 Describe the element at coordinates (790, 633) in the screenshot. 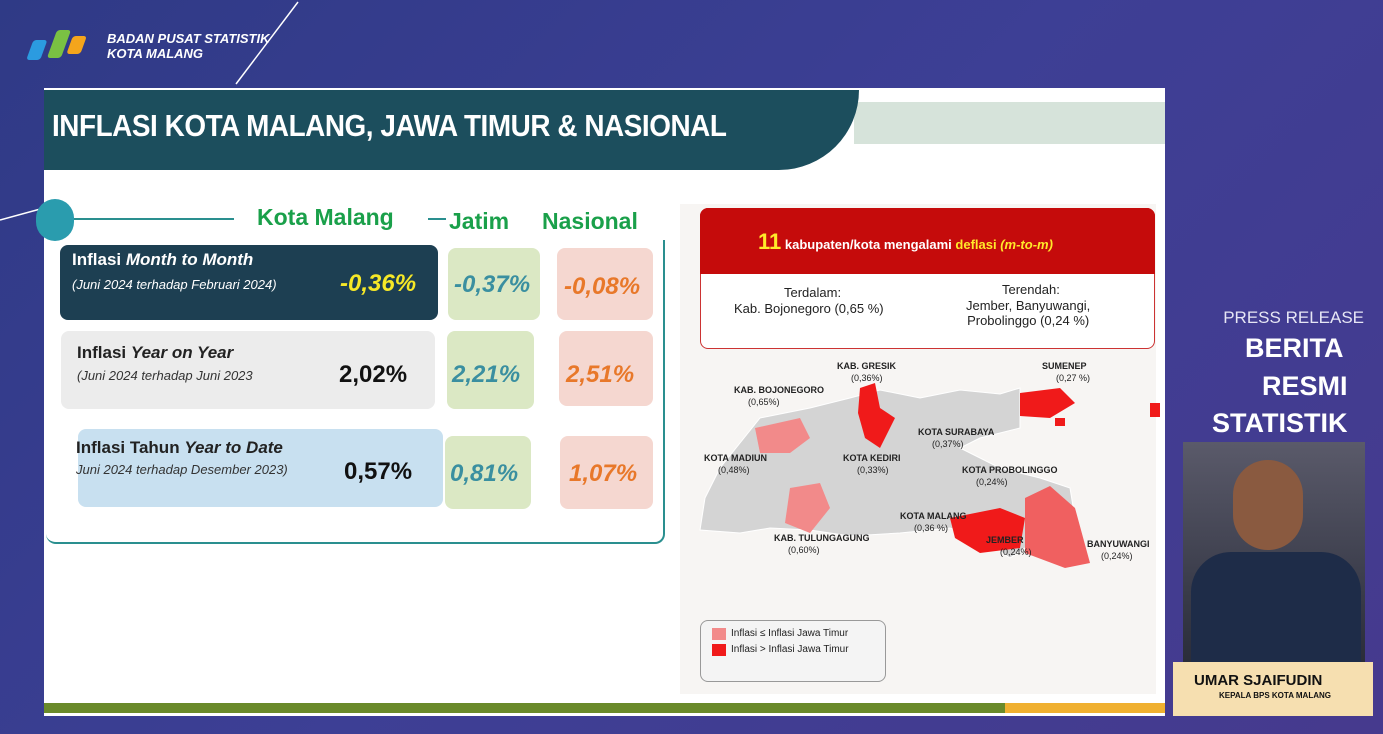

I see `legend-label: Inflasi ≤ Inflasi Jawa Timur` at that location.